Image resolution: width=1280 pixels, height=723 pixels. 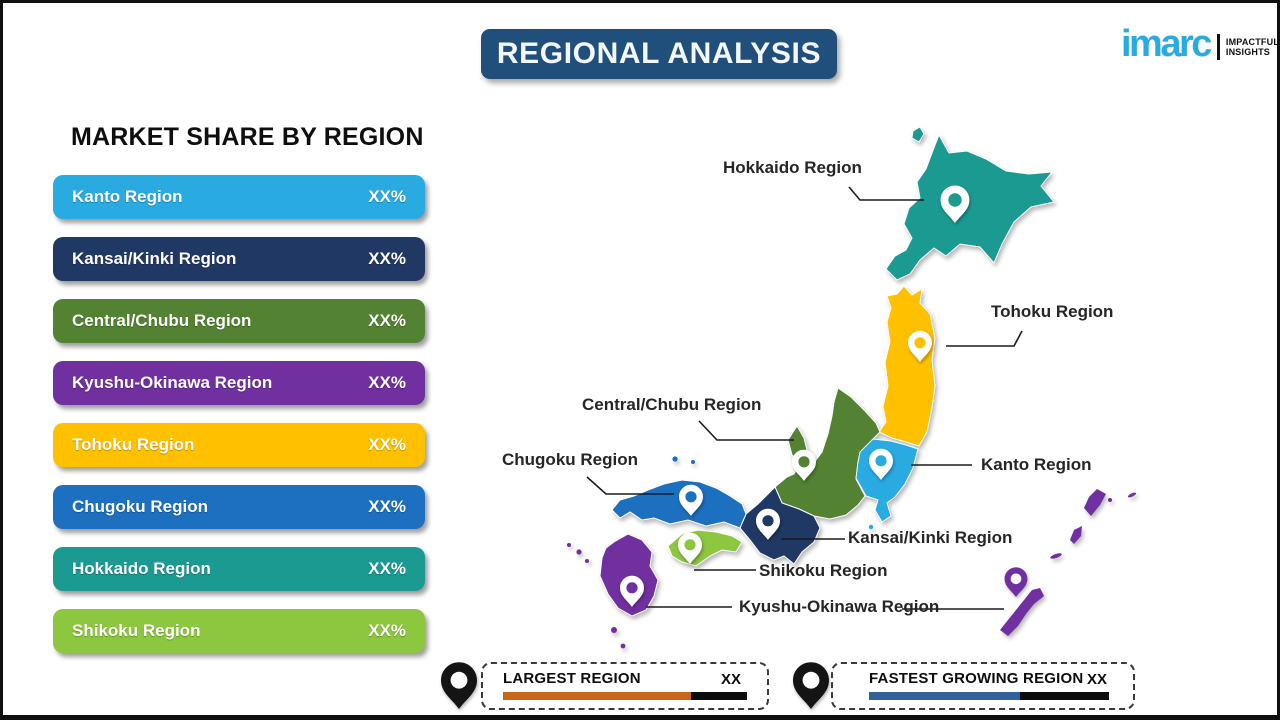 I want to click on legend-largest-label: LARGEST REGION, so click(x=572, y=678).